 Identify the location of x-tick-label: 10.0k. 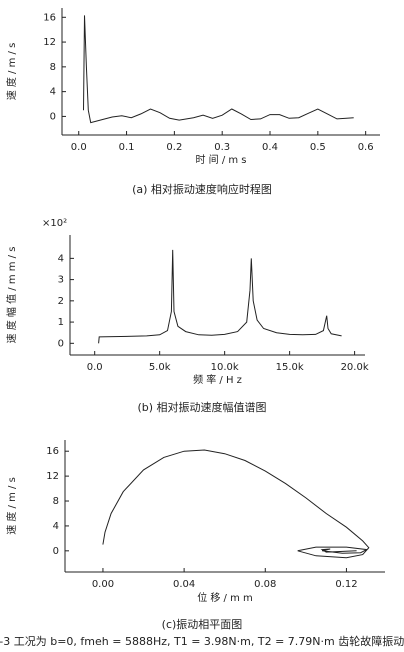
(225, 367).